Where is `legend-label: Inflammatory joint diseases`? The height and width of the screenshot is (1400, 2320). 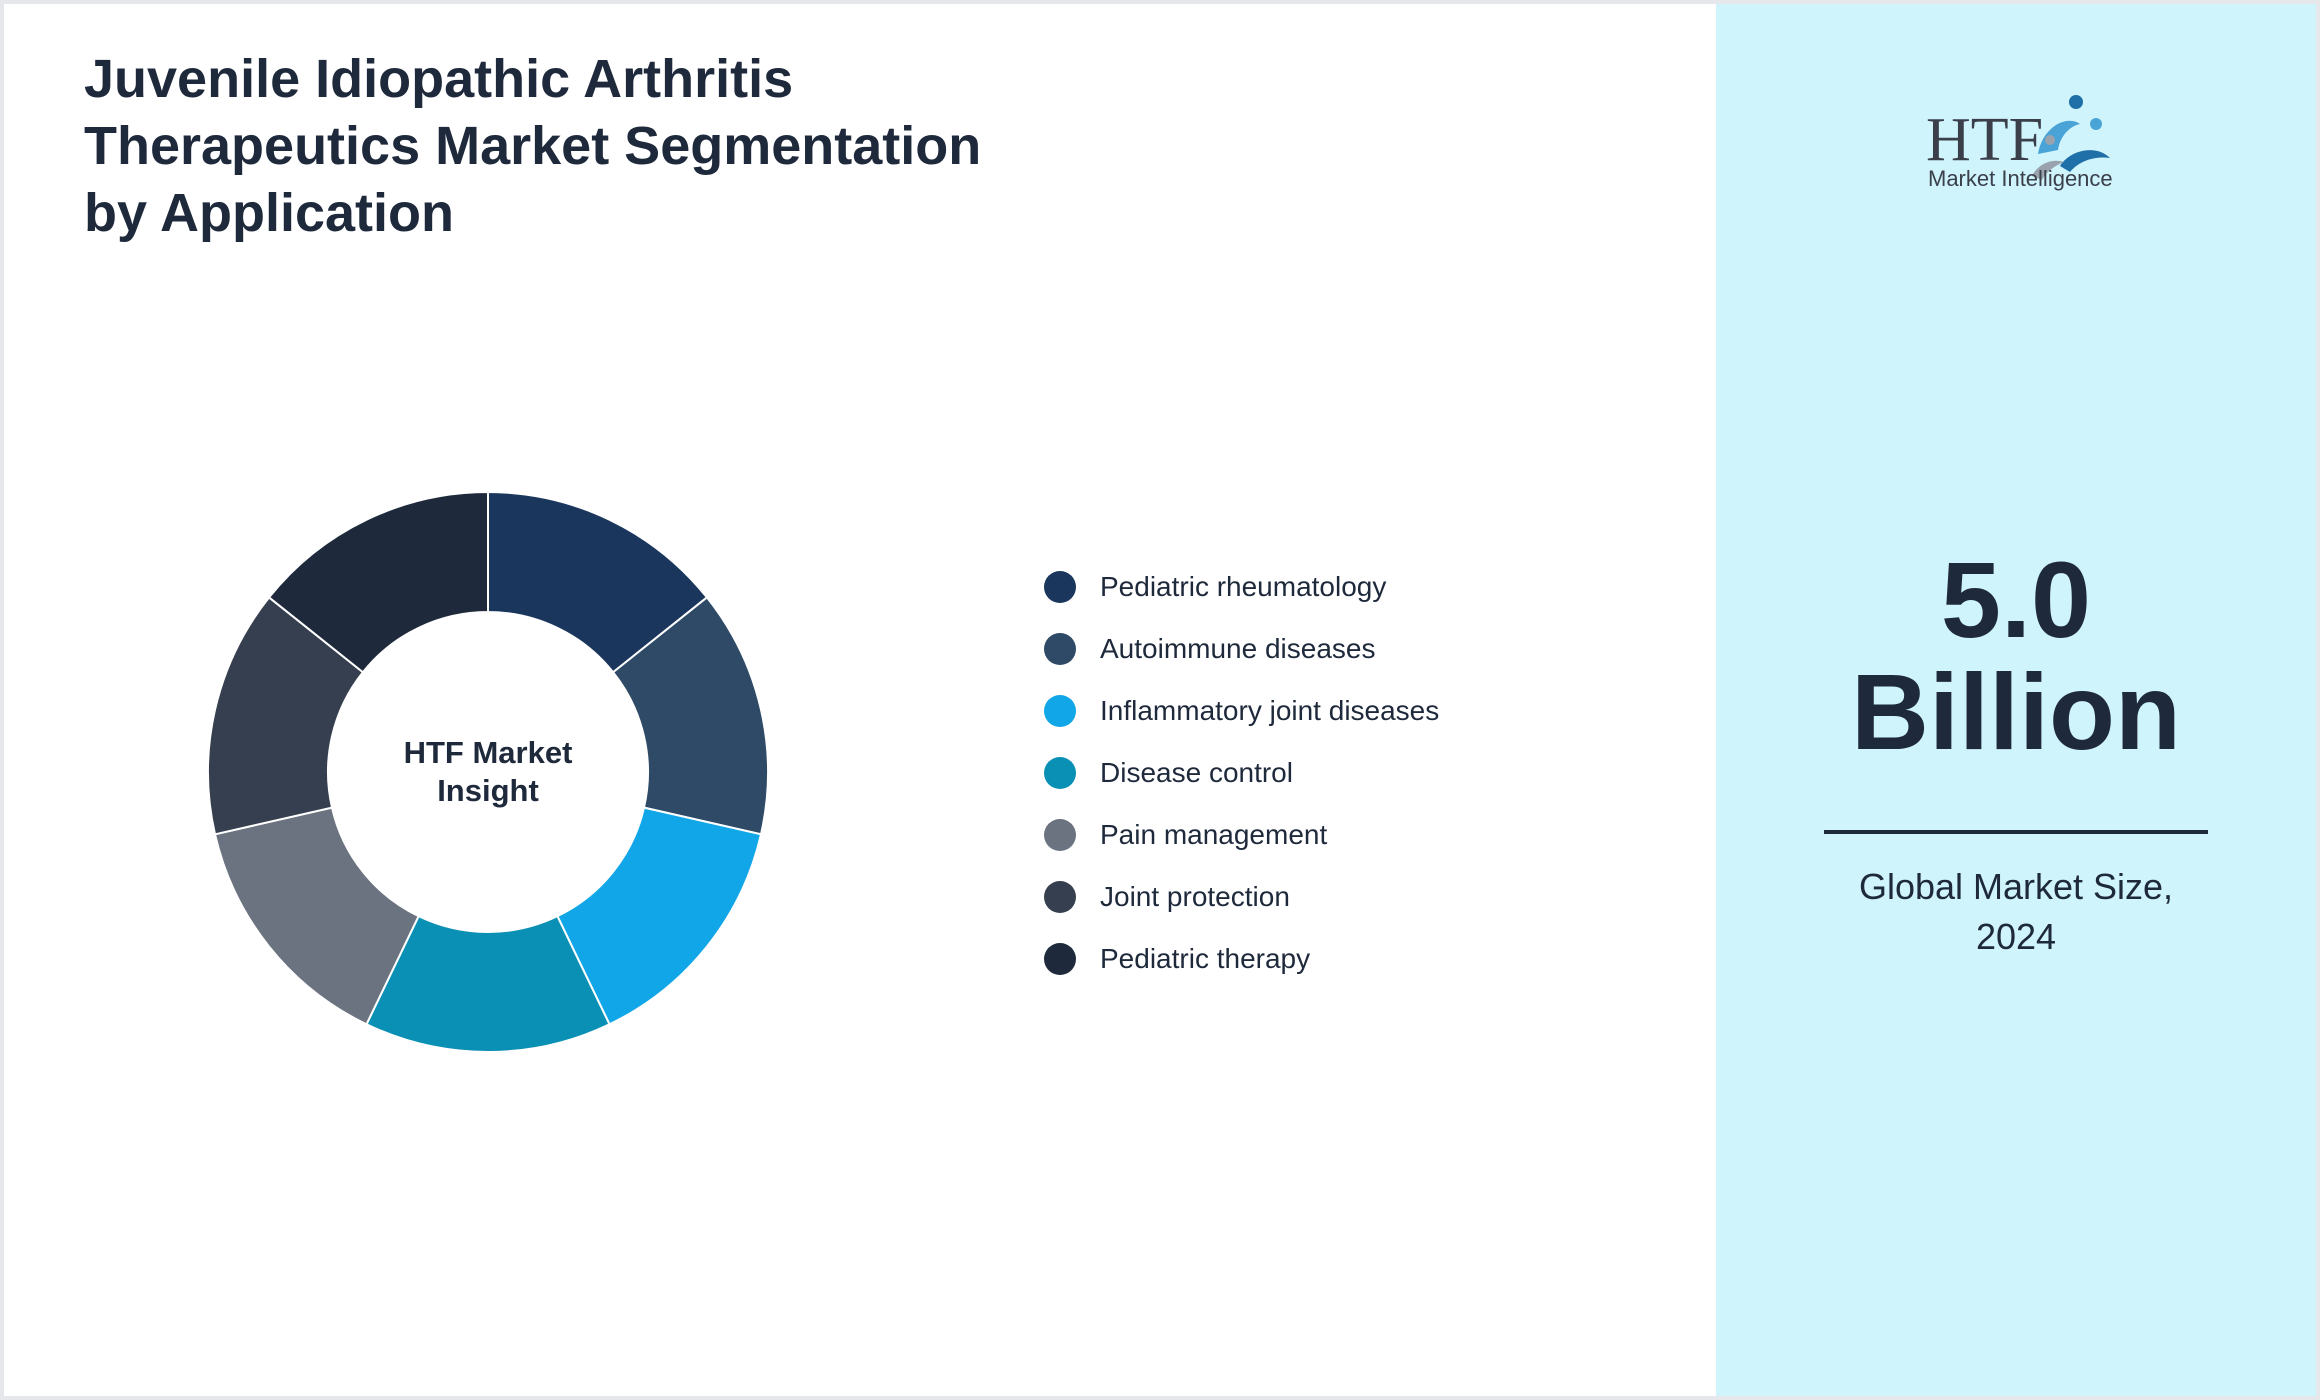 legend-label: Inflammatory joint diseases is located at coordinates (1270, 710).